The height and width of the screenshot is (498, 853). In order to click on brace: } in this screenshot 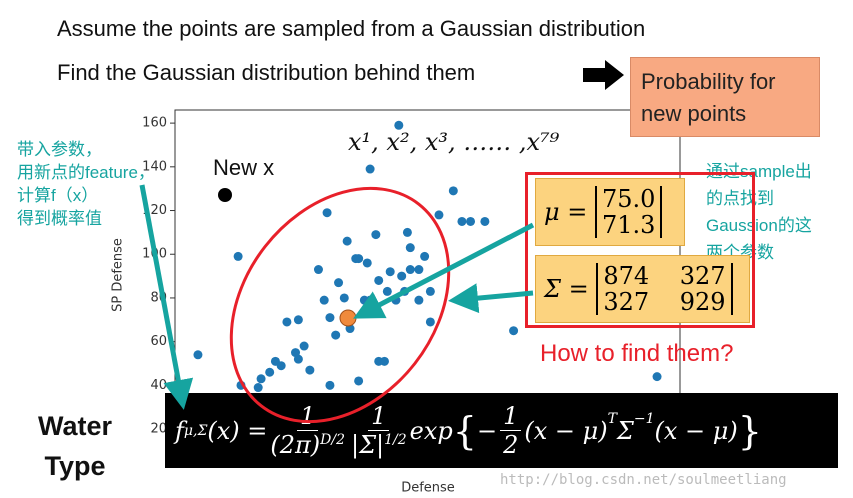, I will do `click(749, 430)`.